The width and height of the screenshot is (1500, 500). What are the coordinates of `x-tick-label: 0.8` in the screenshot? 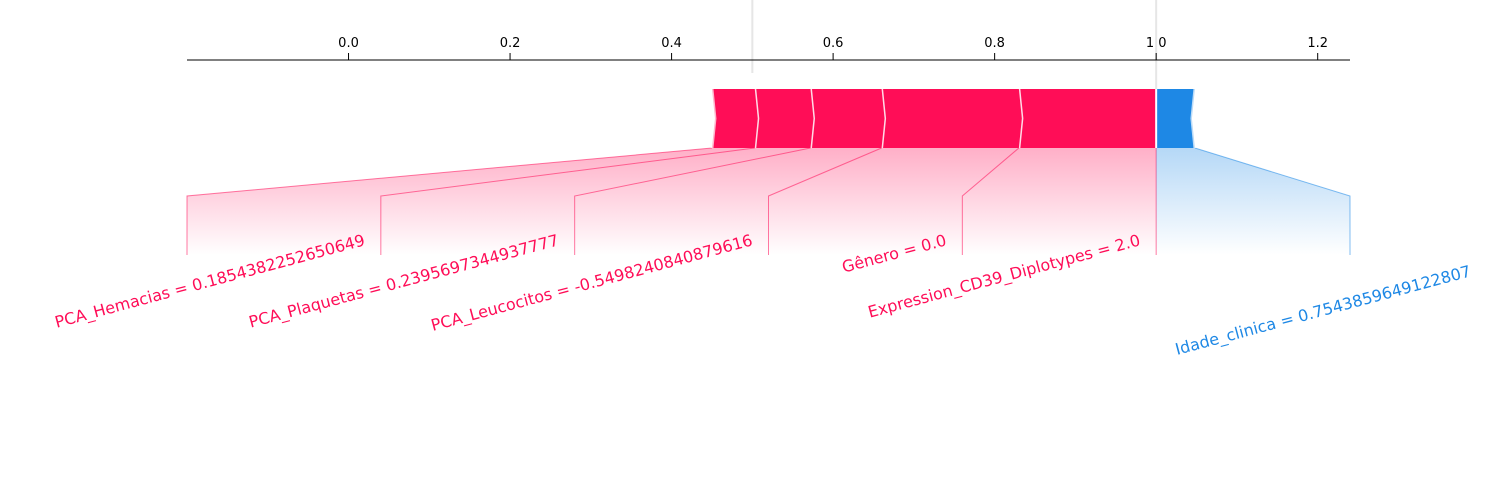 It's located at (994, 43).